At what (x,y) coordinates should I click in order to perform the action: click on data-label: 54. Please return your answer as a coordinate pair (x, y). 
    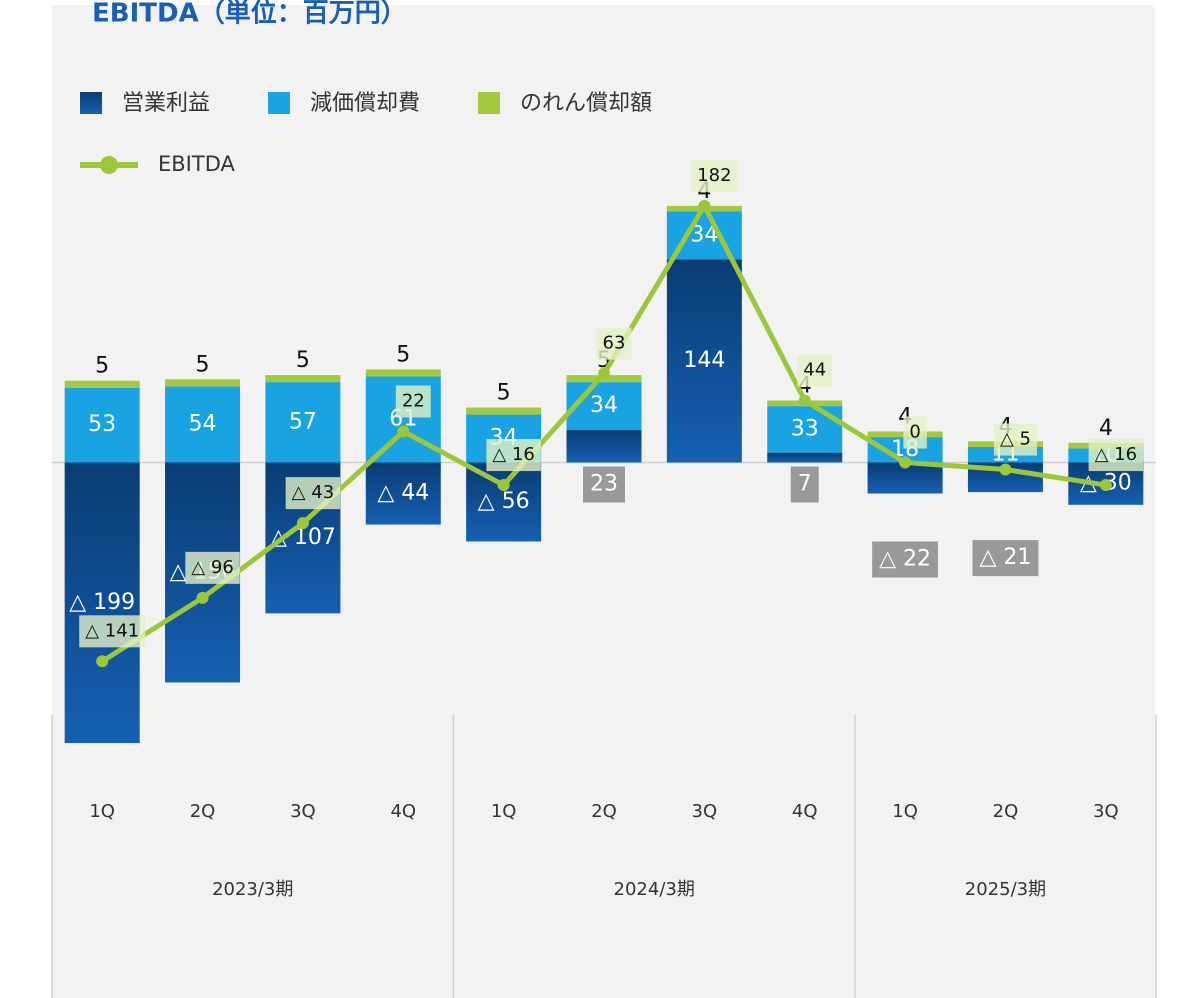
    Looking at the image, I should click on (203, 423).